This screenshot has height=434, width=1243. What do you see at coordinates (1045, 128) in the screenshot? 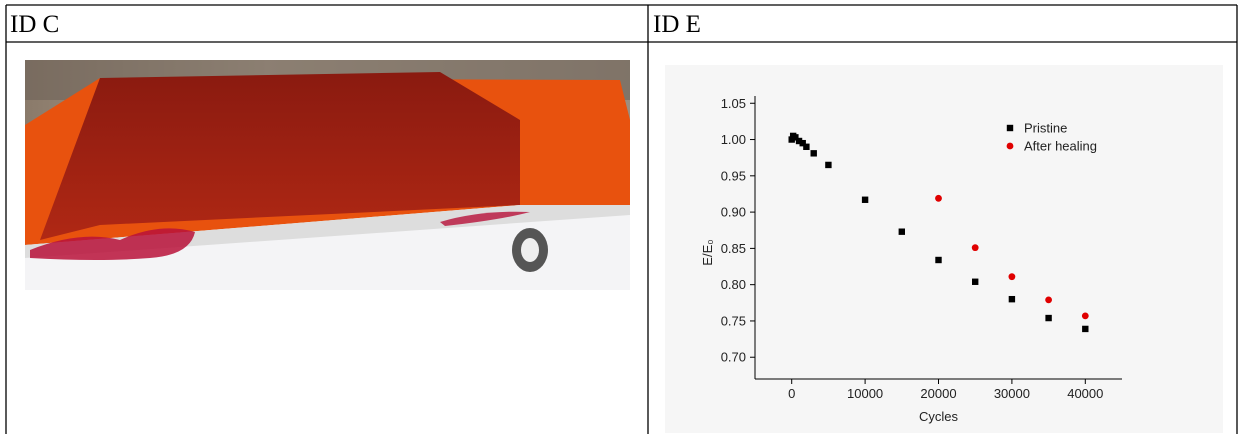
I see `legend-label: Pristine` at bounding box center [1045, 128].